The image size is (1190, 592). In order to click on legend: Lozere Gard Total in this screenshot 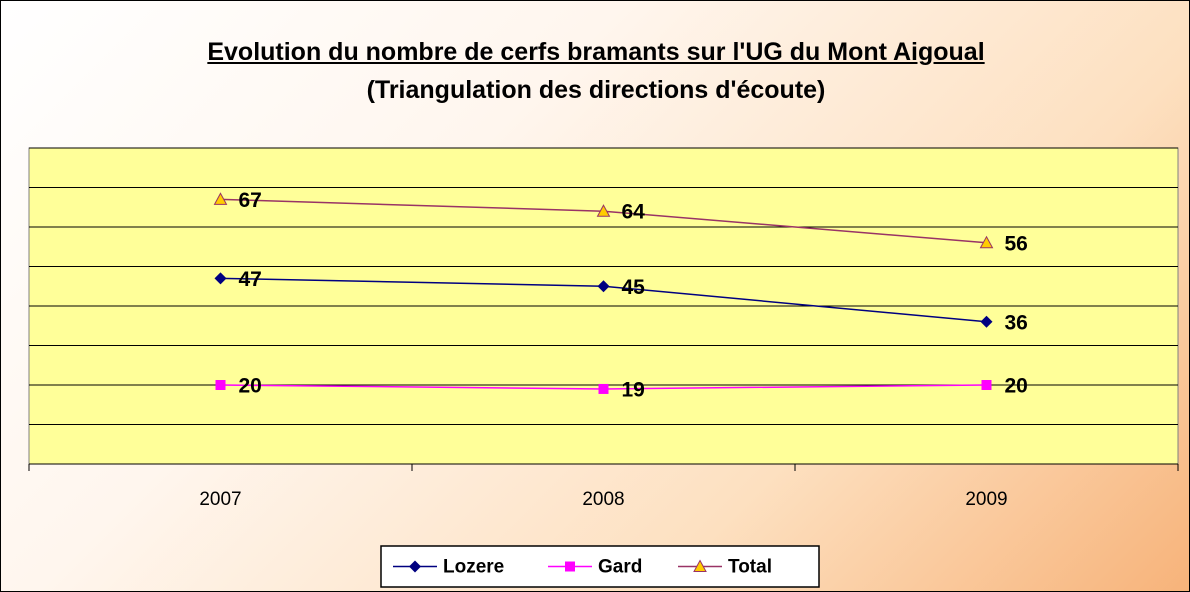, I will do `click(600, 566)`.